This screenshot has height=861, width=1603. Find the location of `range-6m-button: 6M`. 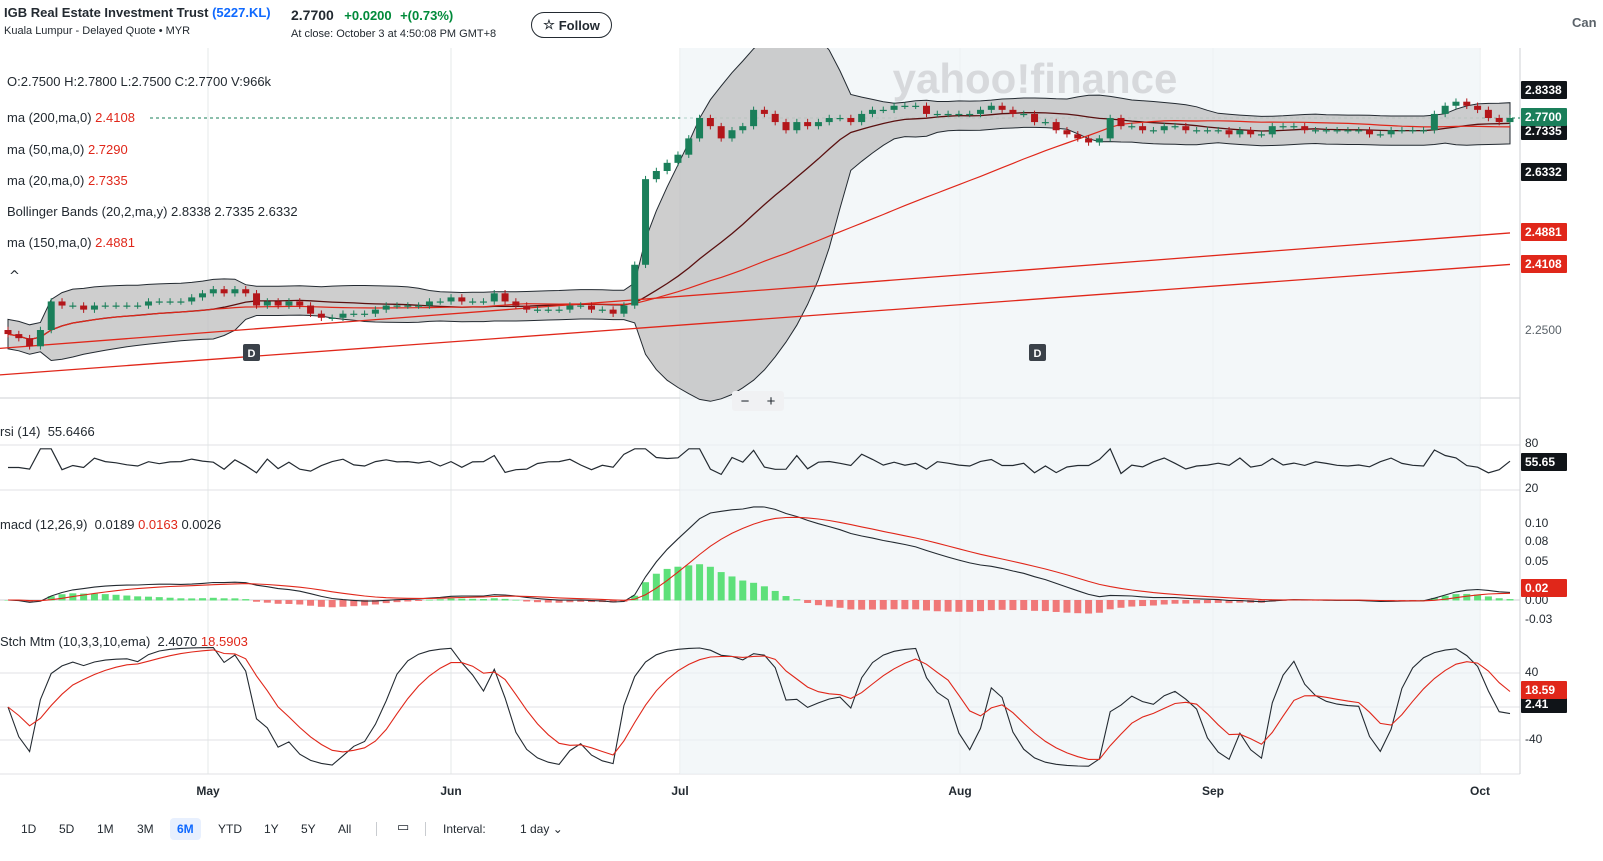

range-6m-button: 6M is located at coordinates (185, 829).